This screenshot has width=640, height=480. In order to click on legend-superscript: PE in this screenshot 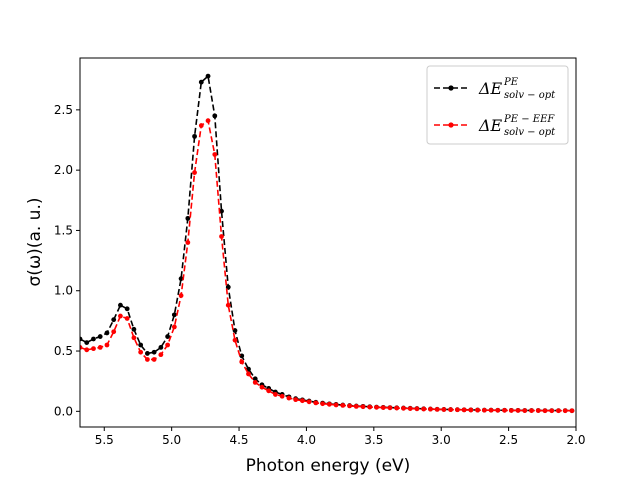, I will do `click(511, 82)`.